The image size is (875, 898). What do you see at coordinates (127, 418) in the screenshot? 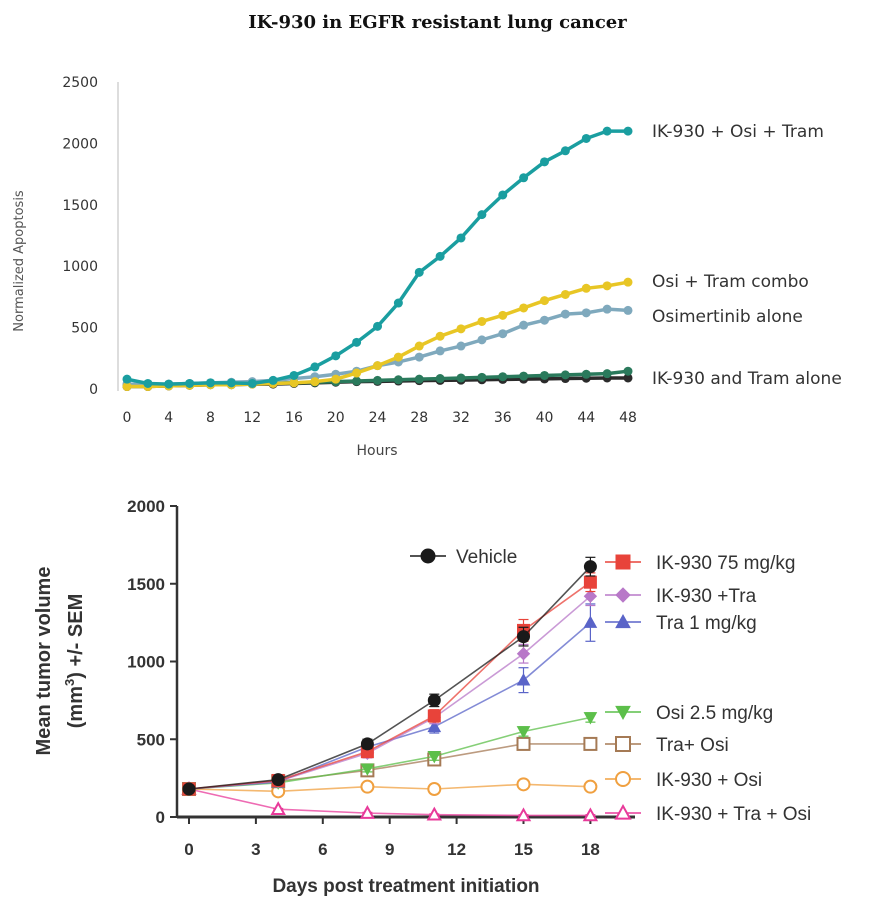
I see `chart1-x-tick-label: 0` at bounding box center [127, 418].